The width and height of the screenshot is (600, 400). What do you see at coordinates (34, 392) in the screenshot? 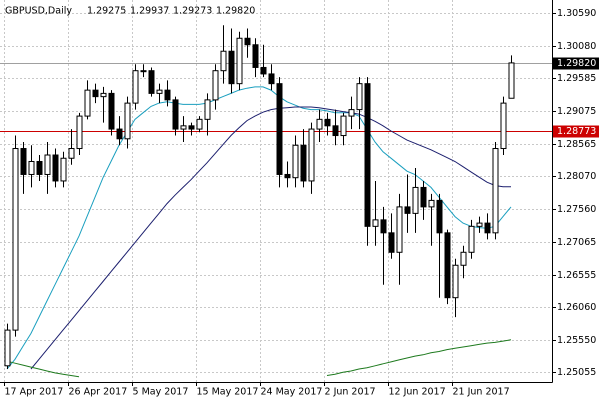
I see `x-tick-label: 17 Apr 2017` at bounding box center [34, 392].